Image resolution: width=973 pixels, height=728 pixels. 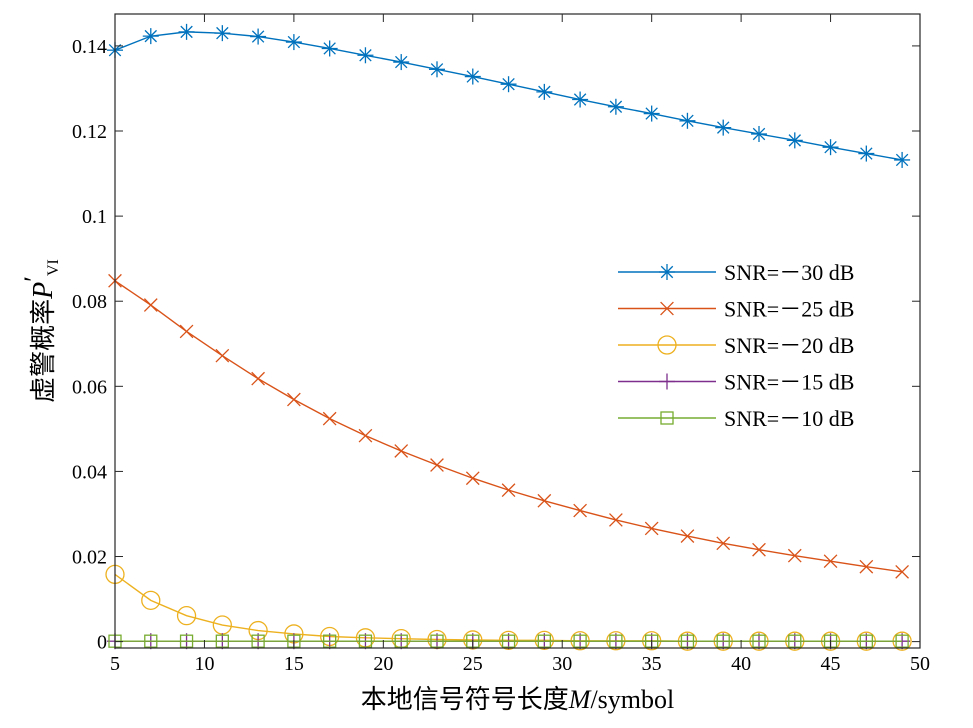 What do you see at coordinates (789, 382) in the screenshot?
I see `legend-label: SNR=－15 dB` at bounding box center [789, 382].